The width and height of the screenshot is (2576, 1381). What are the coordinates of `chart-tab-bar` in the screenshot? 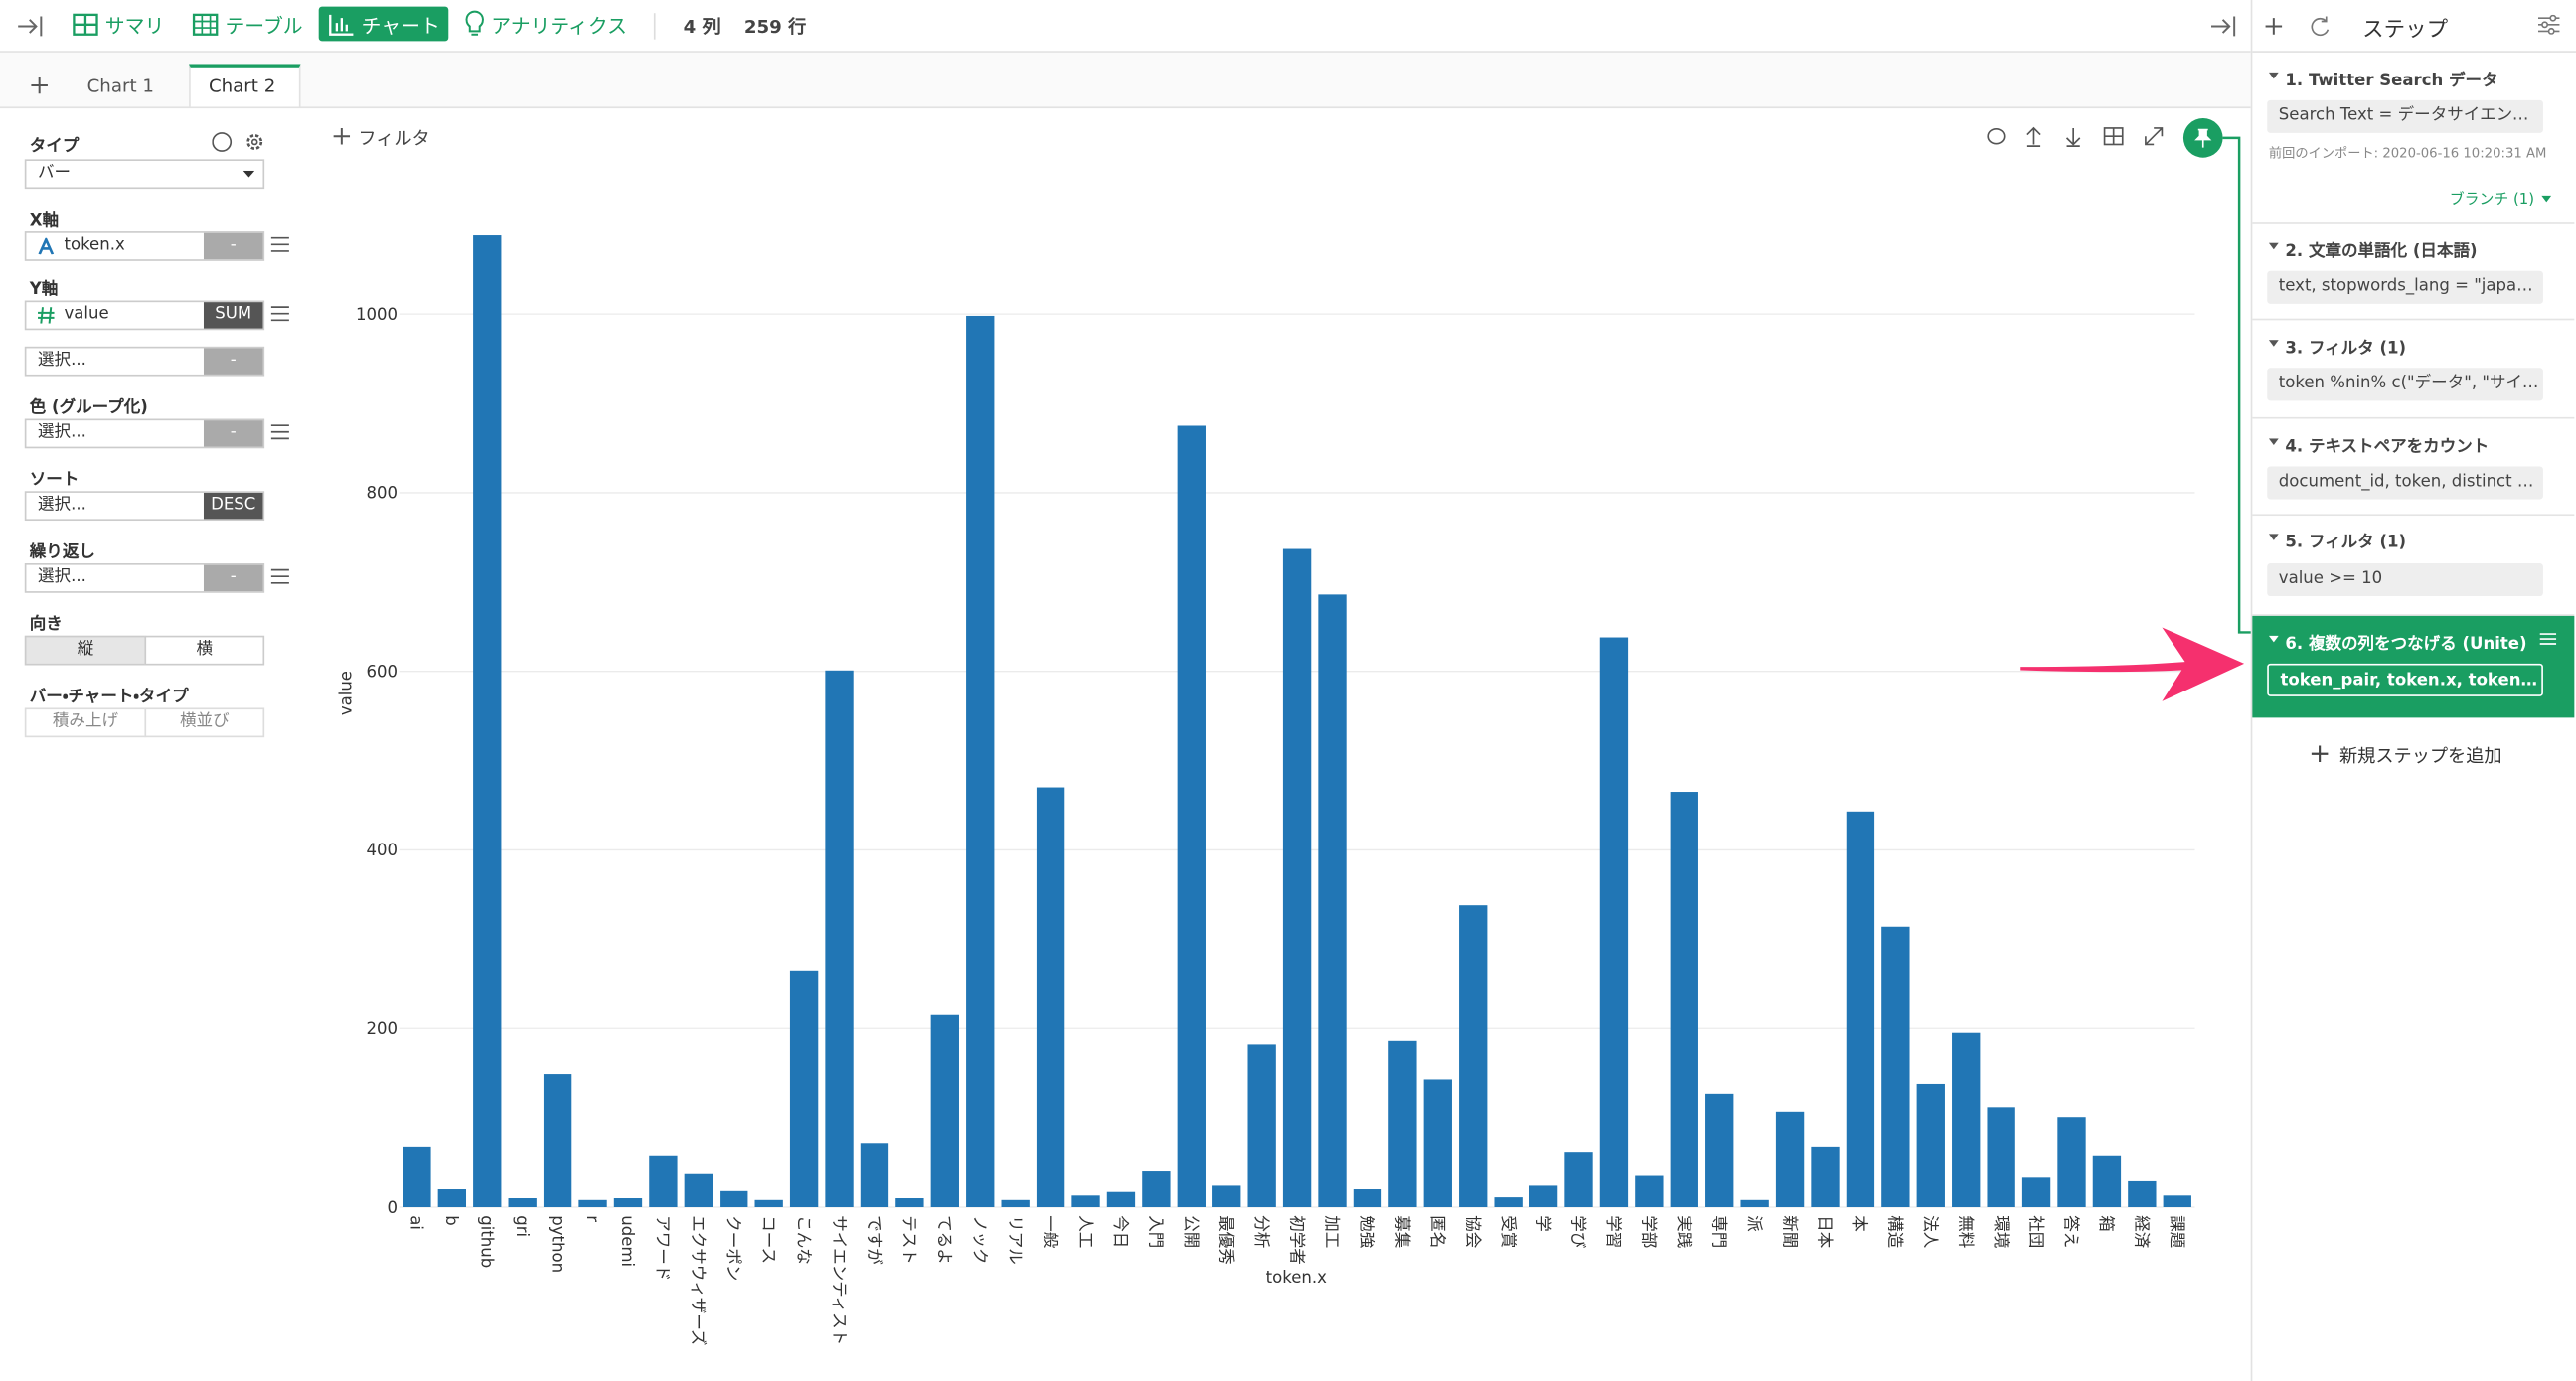 It's located at (1125, 80).